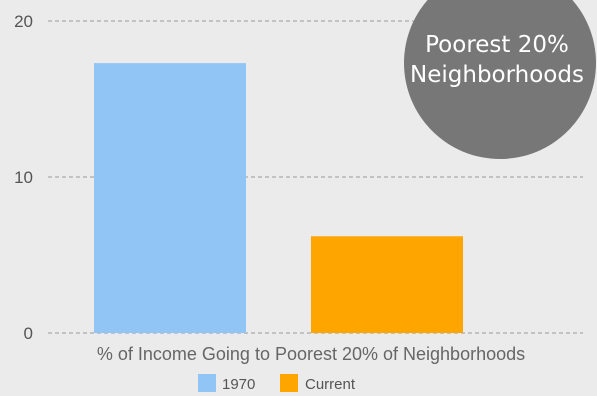  I want to click on badge-circle, so click(500, 79).